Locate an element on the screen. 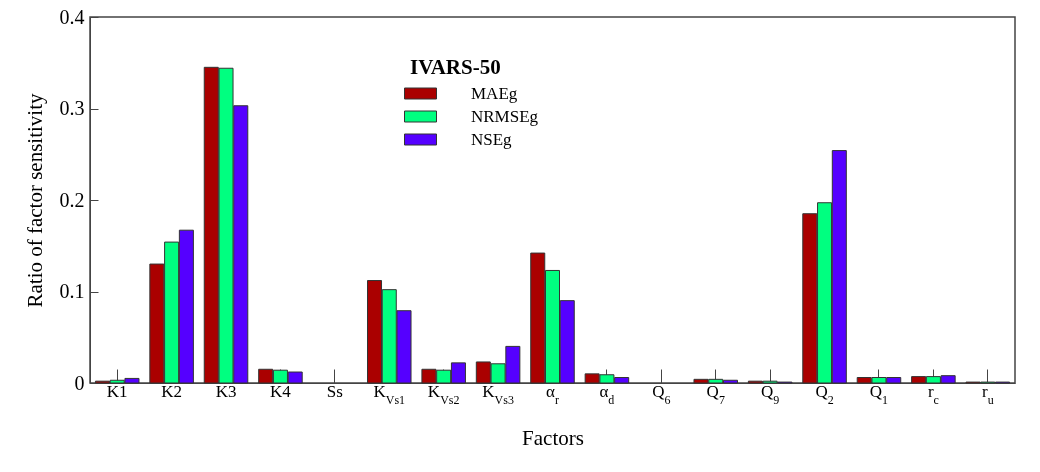  x-tick-label: K2 is located at coordinates (172, 391).